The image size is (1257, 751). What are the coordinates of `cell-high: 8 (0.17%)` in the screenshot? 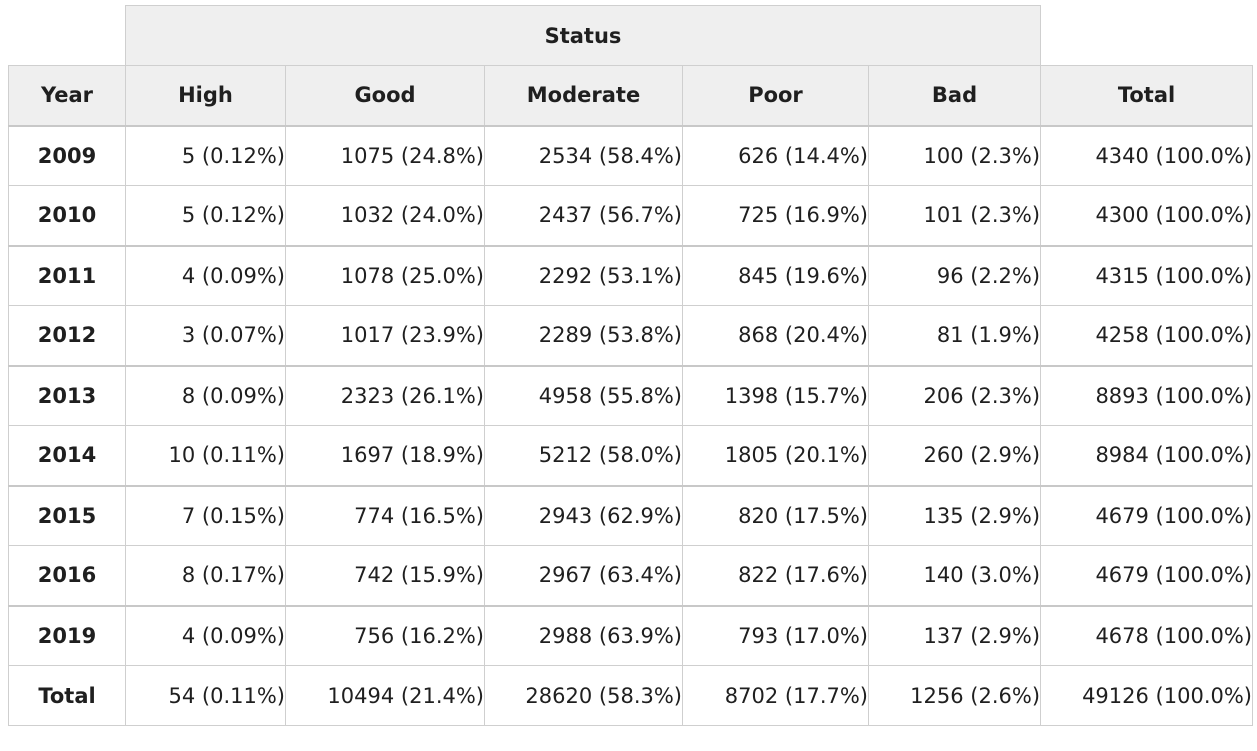 It's located at (205, 575).